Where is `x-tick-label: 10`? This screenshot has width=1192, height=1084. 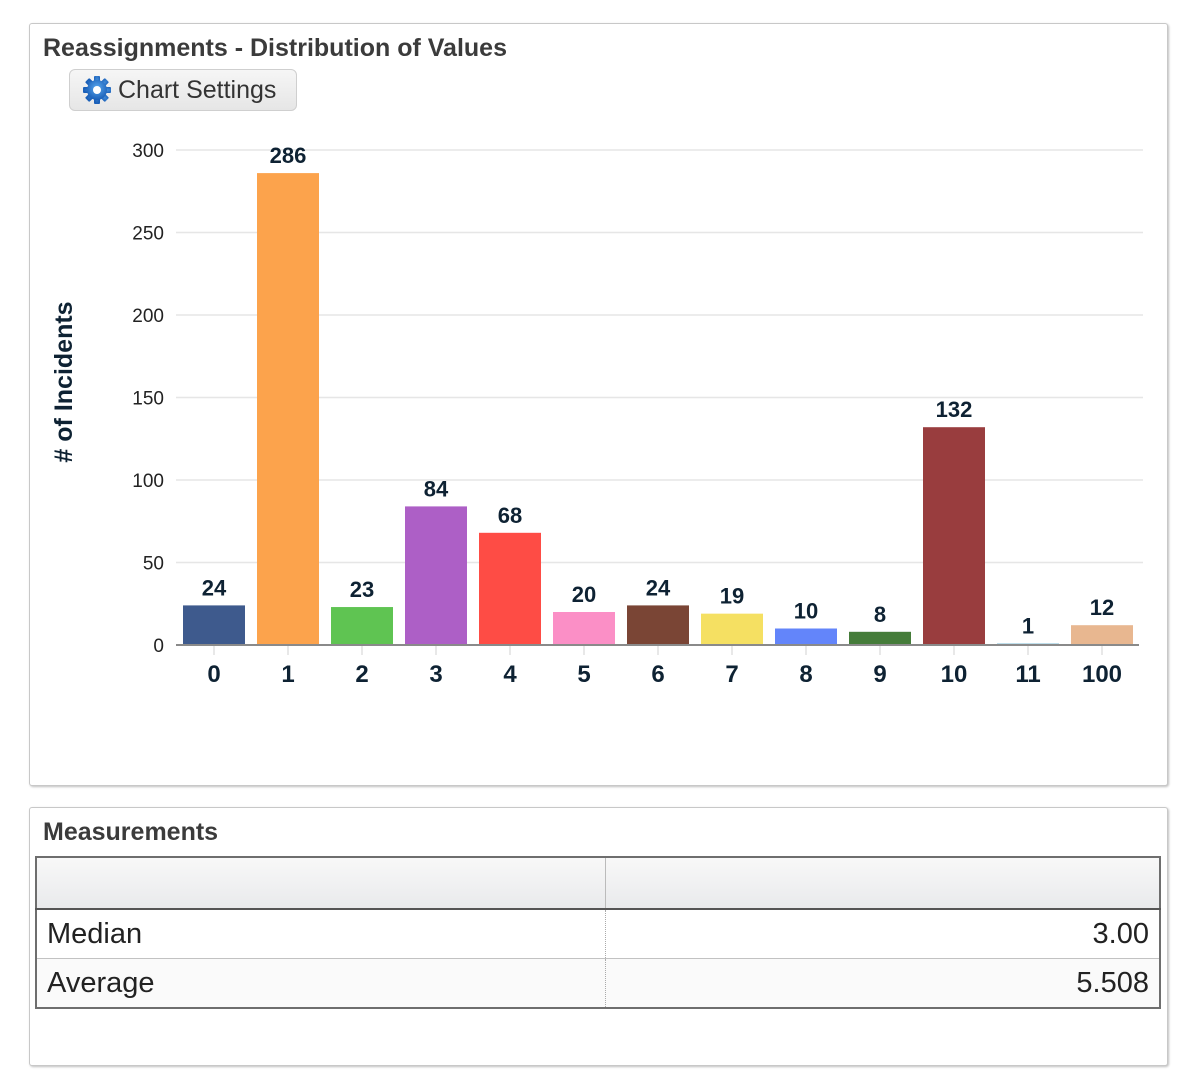
x-tick-label: 10 is located at coordinates (954, 674).